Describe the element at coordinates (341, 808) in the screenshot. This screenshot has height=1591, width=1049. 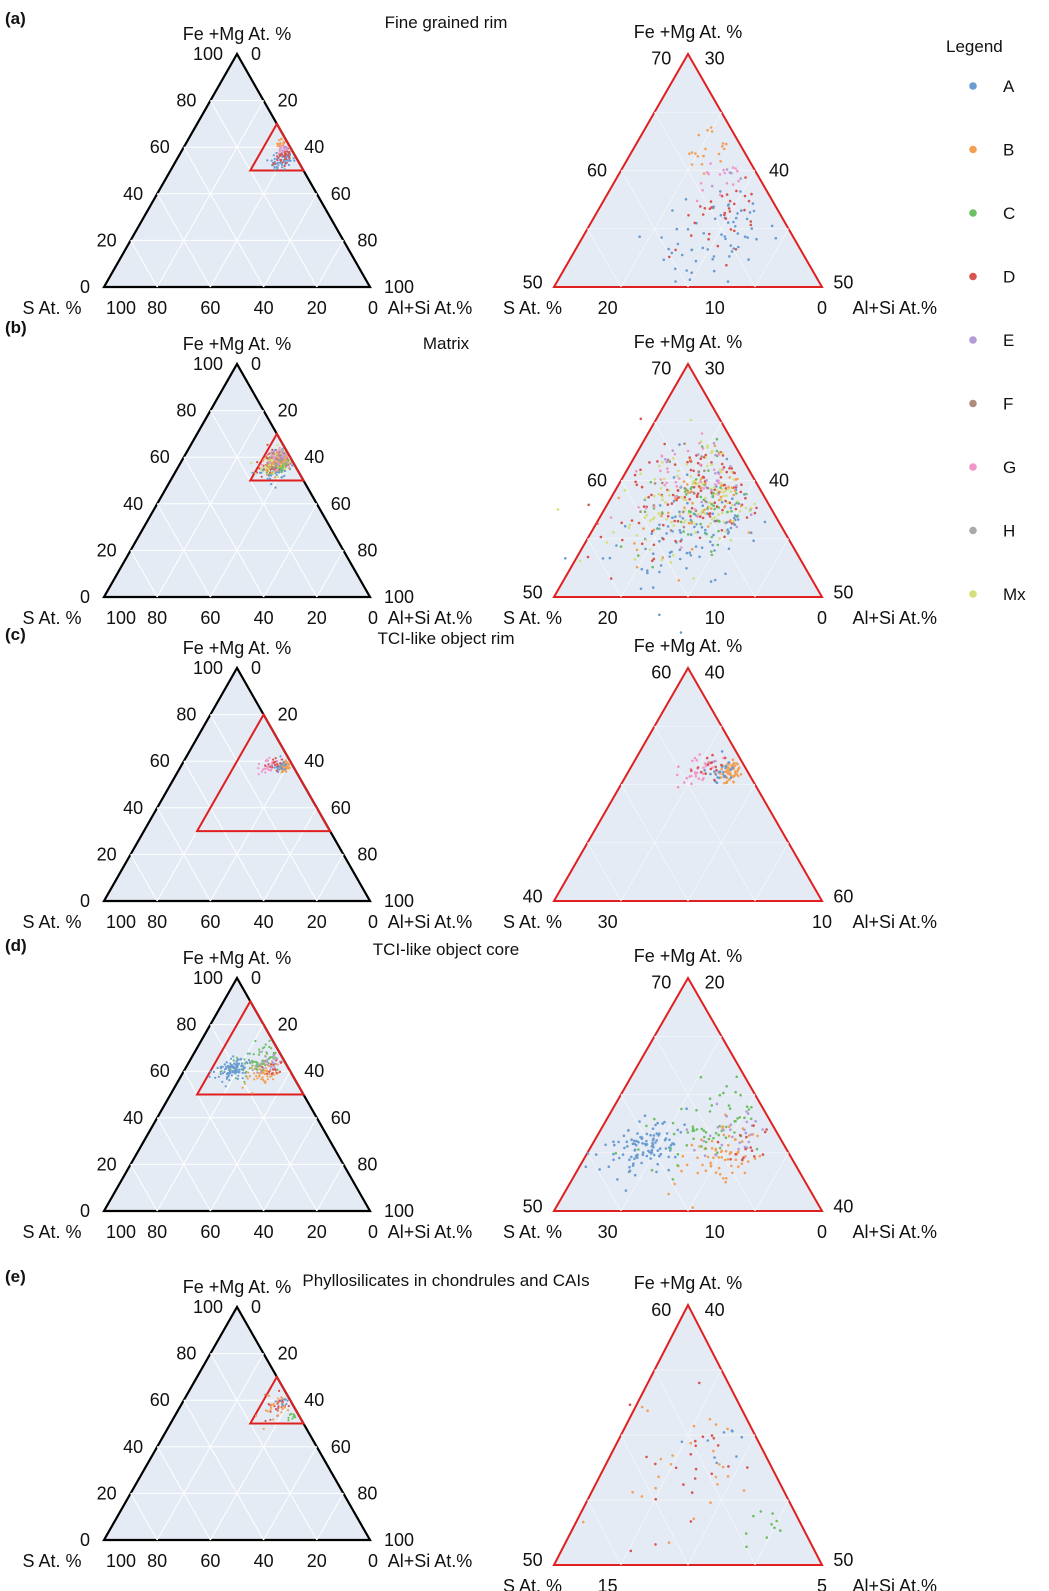
I see `tick-right: 60` at that location.